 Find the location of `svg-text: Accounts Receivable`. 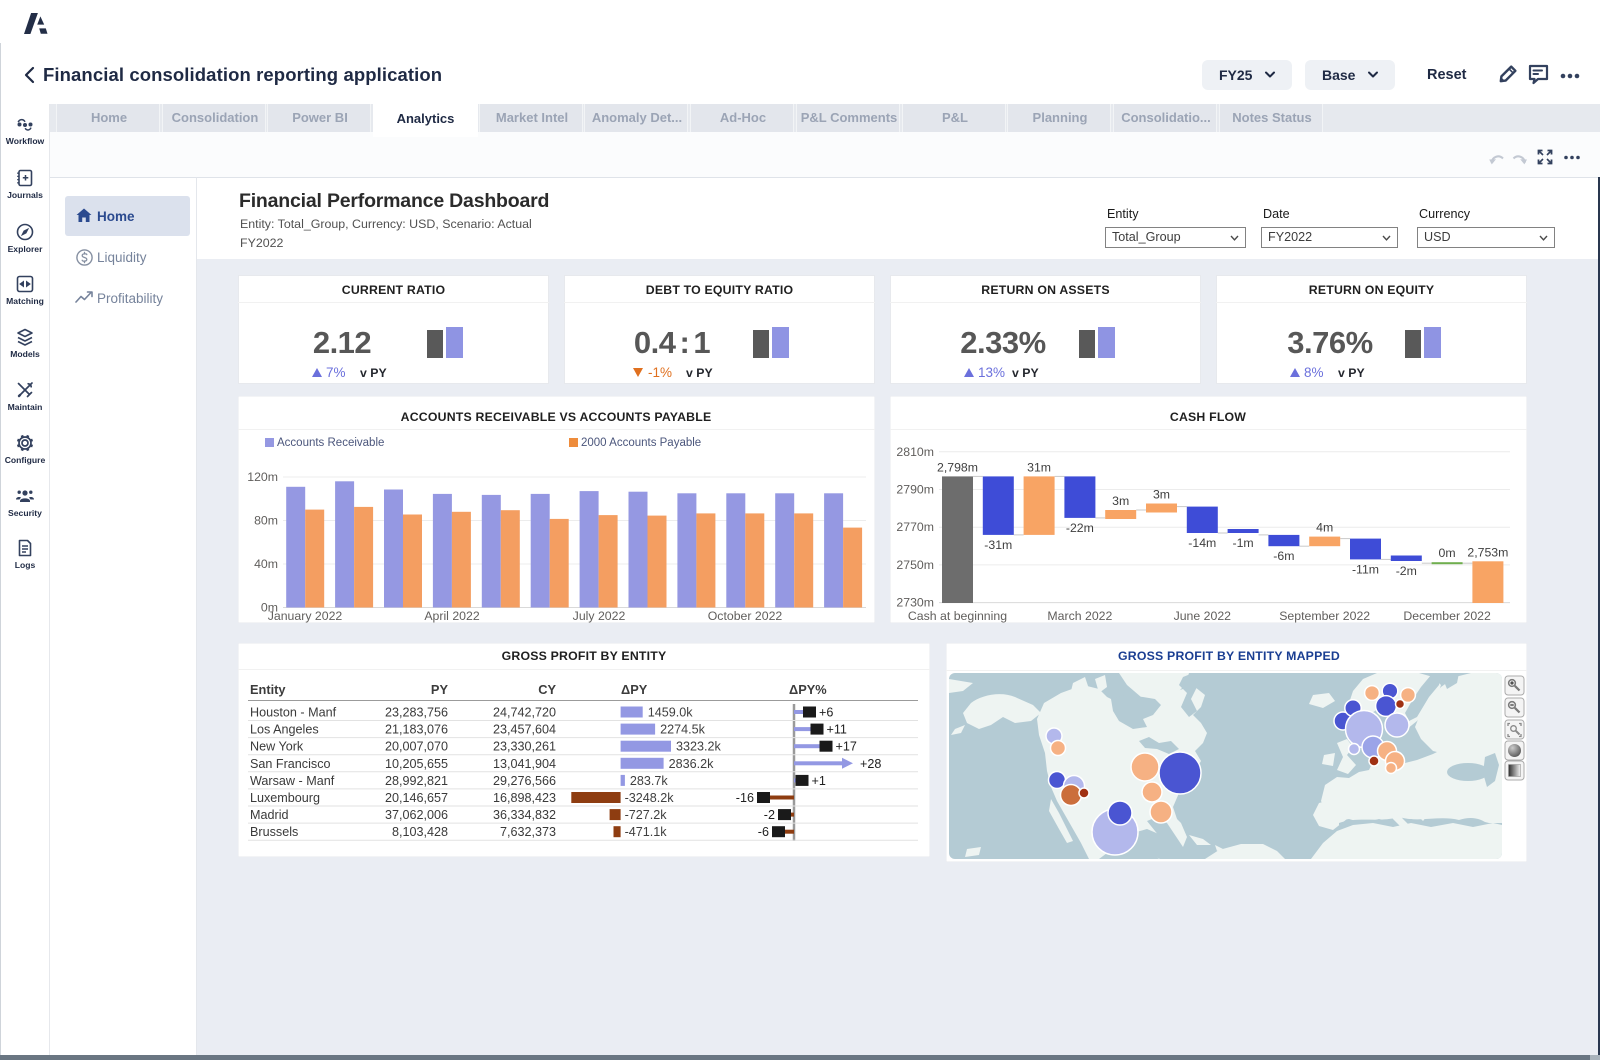

svg-text: Accounts Receivable is located at coordinates (330, 443).